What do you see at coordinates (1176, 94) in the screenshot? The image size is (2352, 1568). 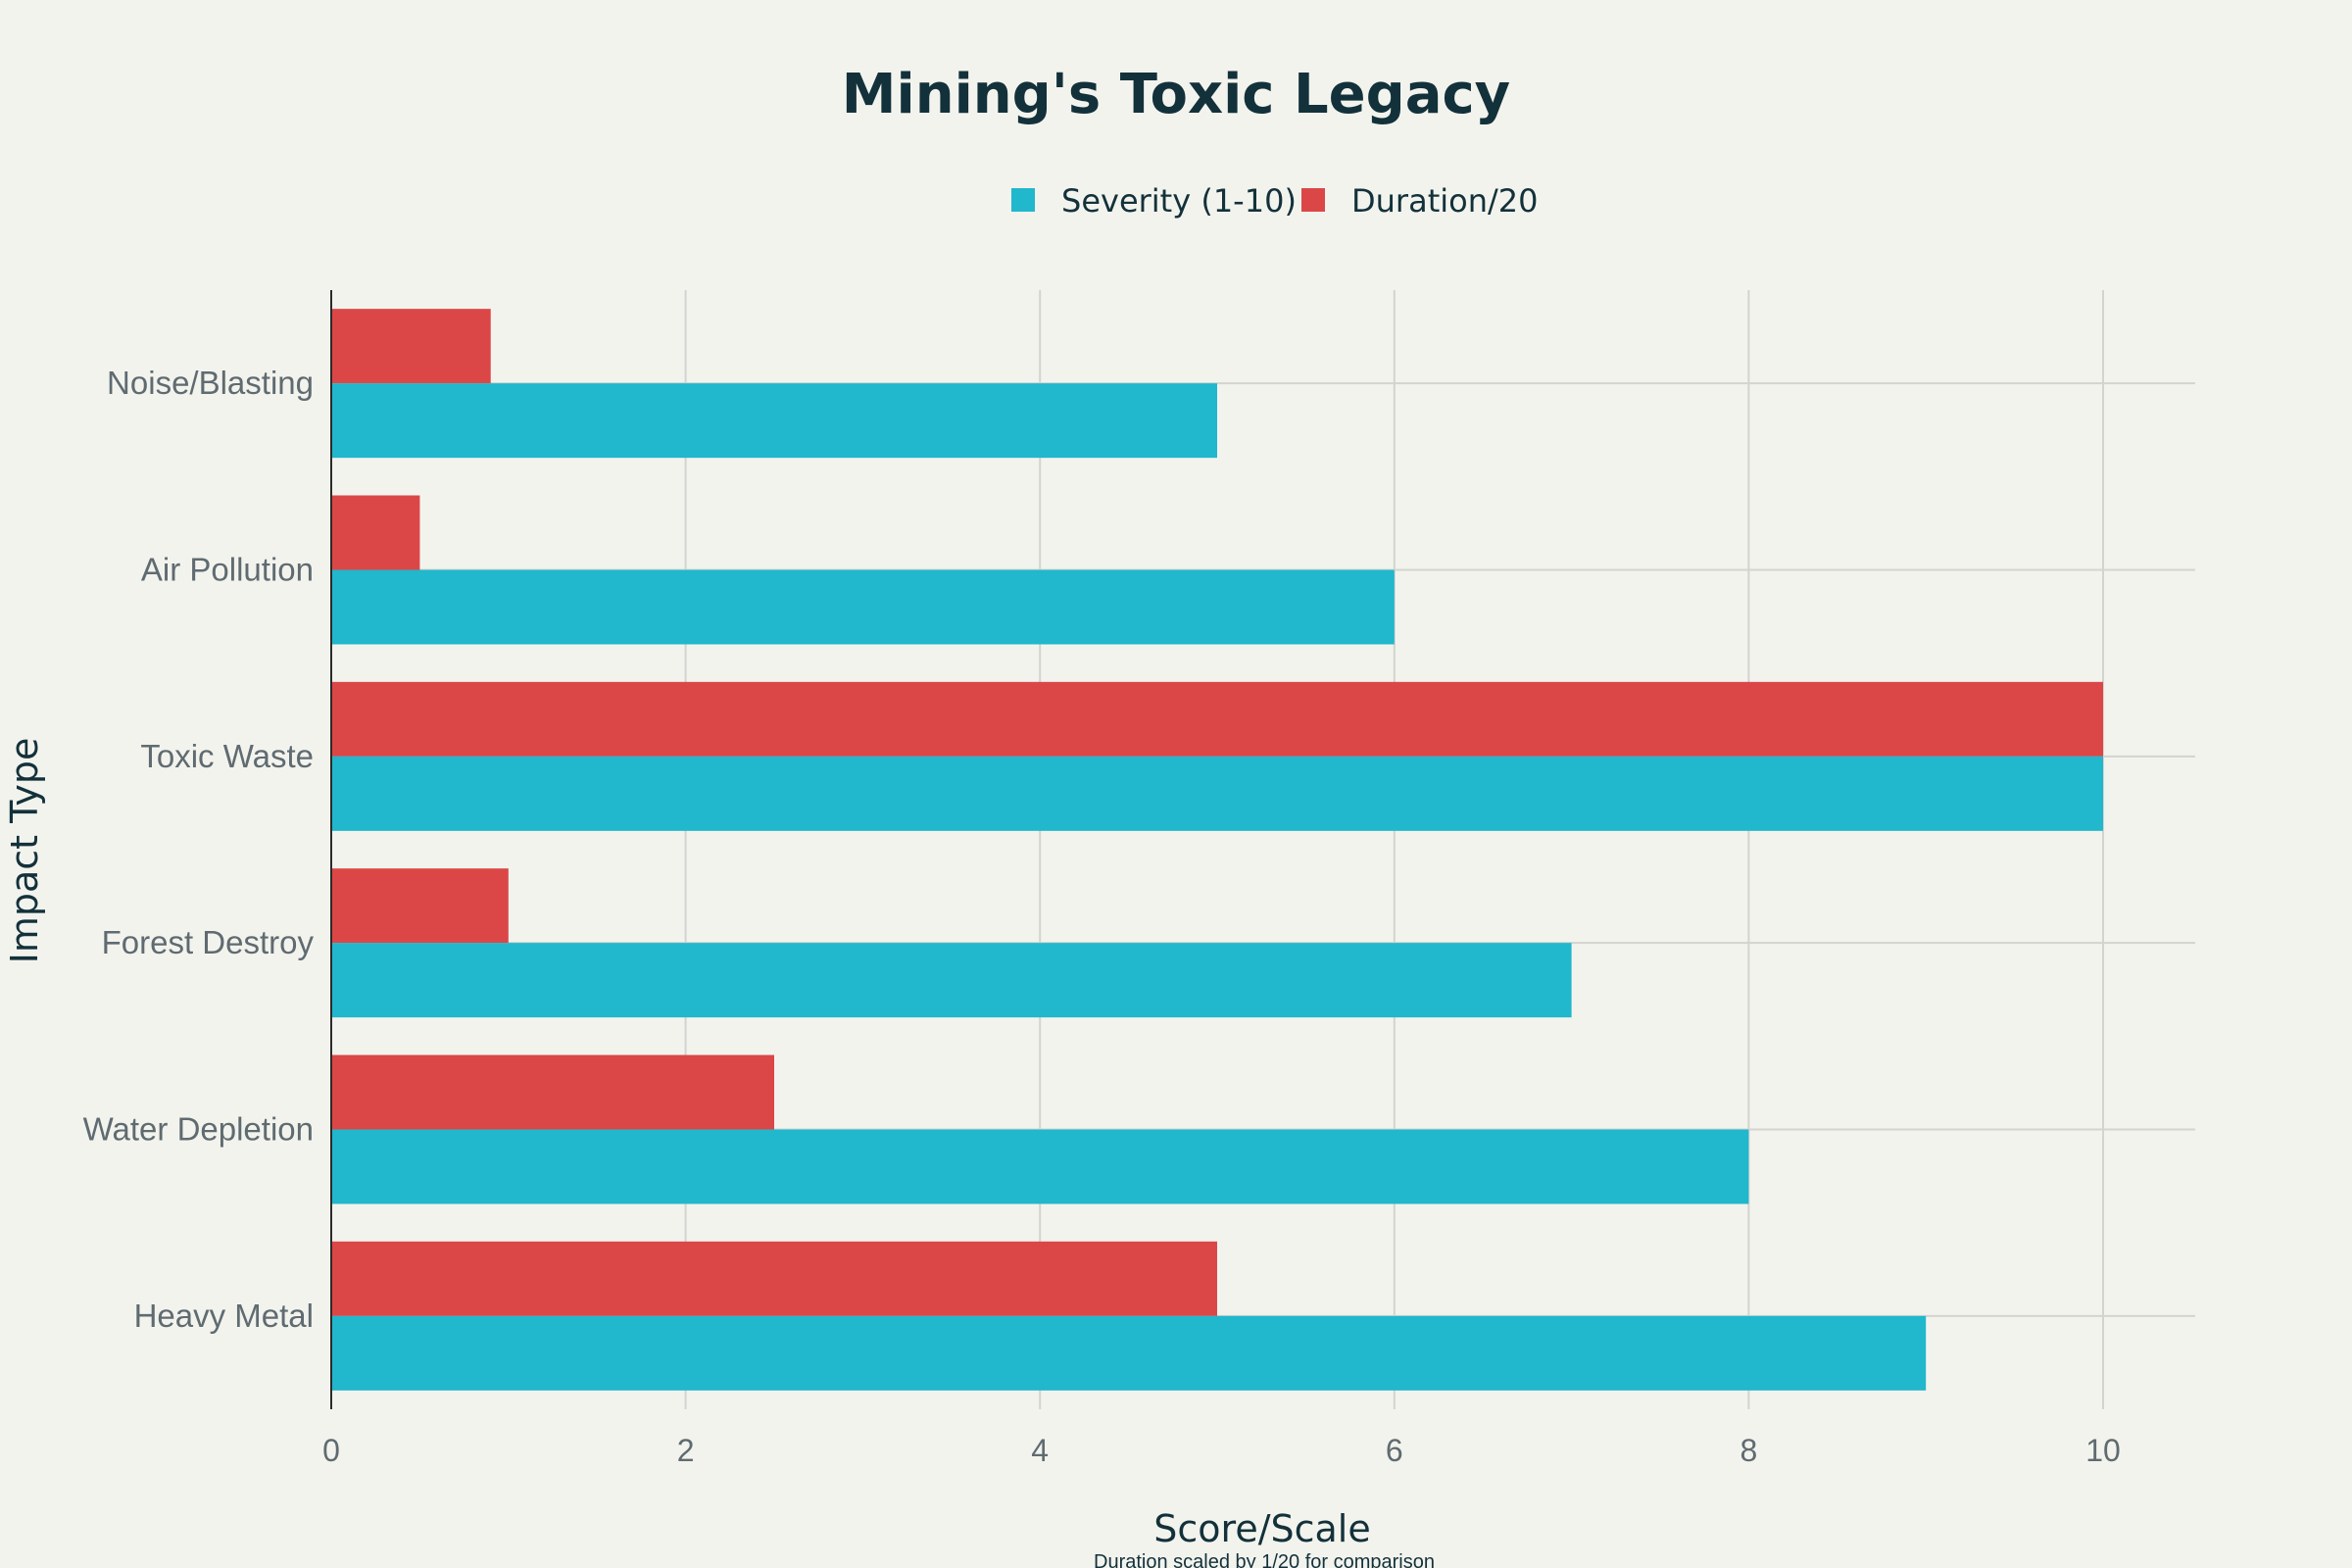 I see `chart-title: Mining's Toxic Legacy` at bounding box center [1176, 94].